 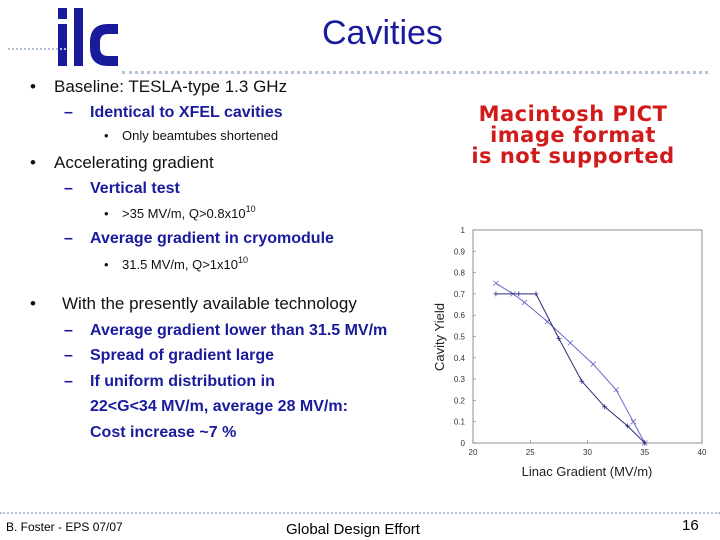 What do you see at coordinates (209, 303) in the screenshot?
I see `bullet-text: With the presently available technology` at bounding box center [209, 303].